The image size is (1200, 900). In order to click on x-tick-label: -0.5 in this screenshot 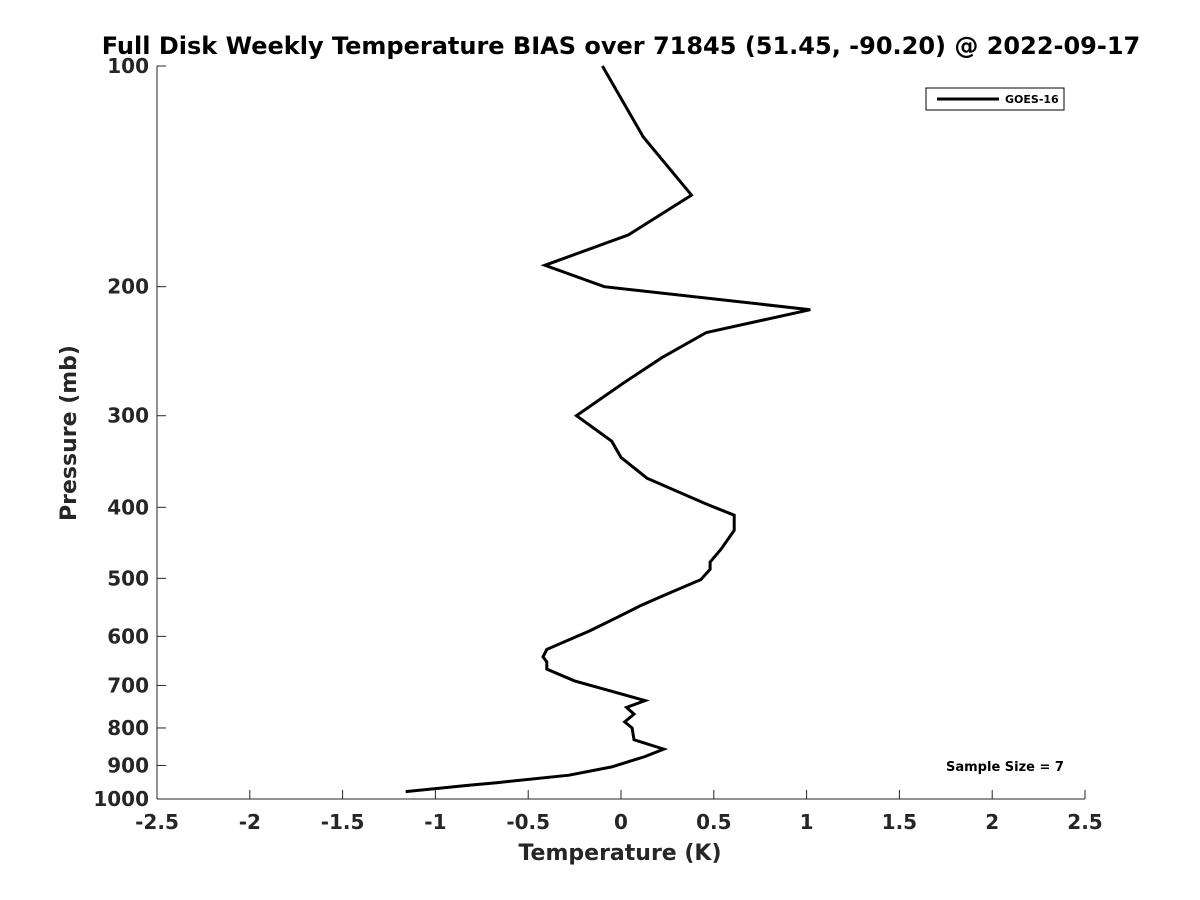, I will do `click(528, 822)`.